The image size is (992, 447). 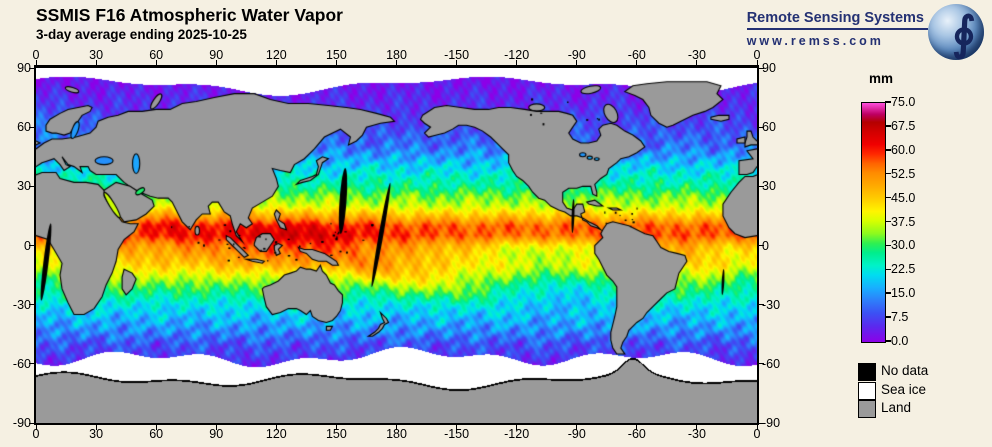 What do you see at coordinates (141, 34) in the screenshot?
I see `page-subtitle: 3-day average ending 2025-10-25` at bounding box center [141, 34].